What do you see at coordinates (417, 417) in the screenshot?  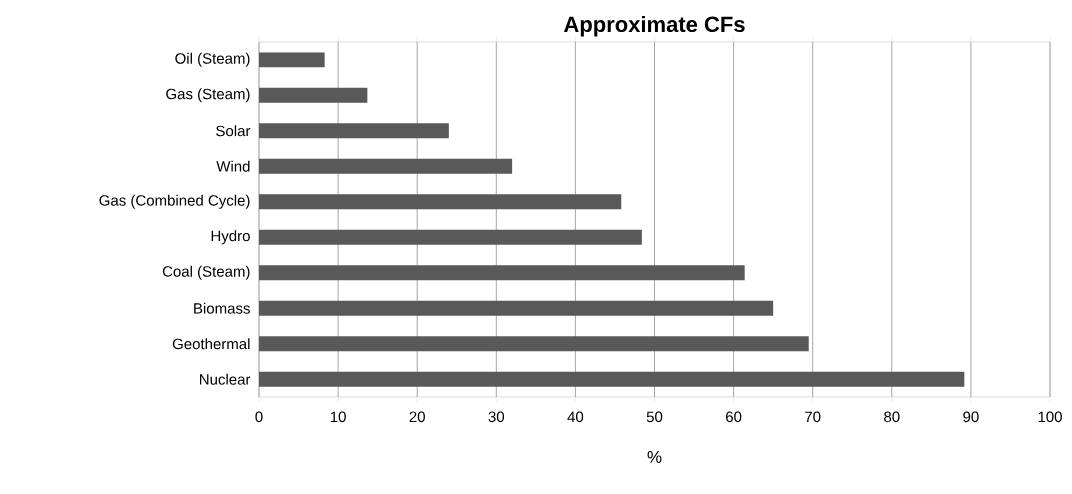 I see `x-tick-label: 20` at bounding box center [417, 417].